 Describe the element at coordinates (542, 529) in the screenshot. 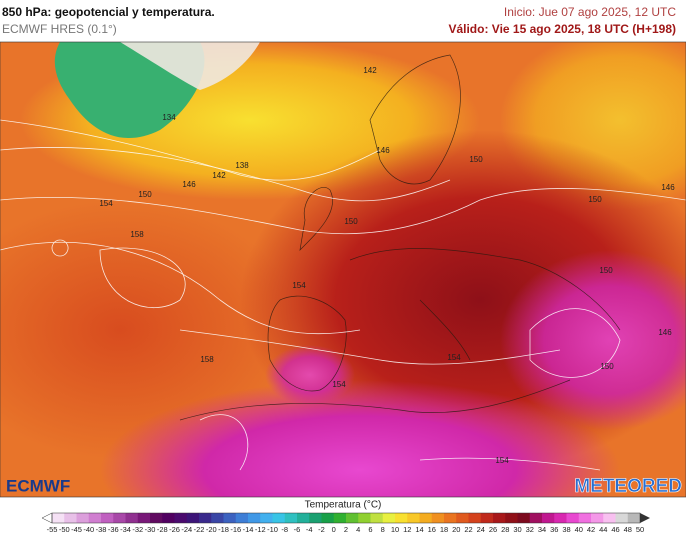

I see `colorbar-tick-label: 34` at that location.